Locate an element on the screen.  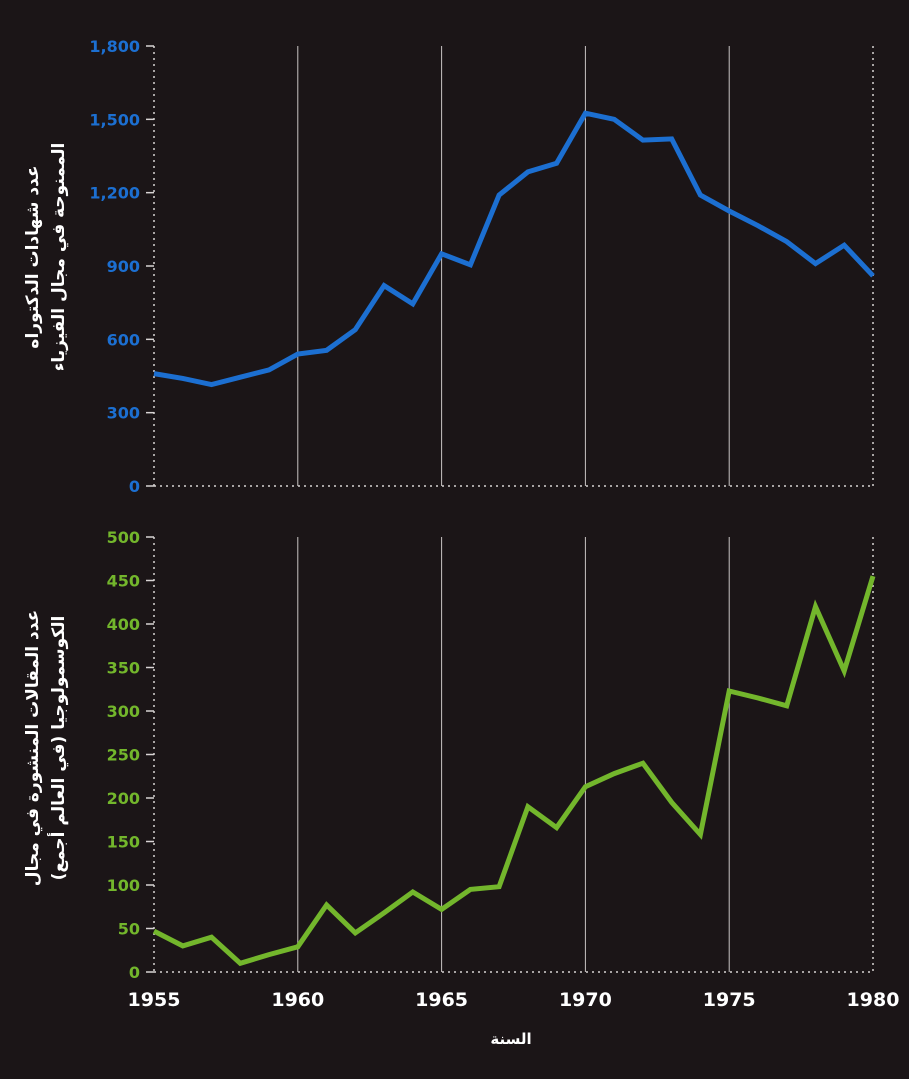
bottom-ytick-label-50: 50 is located at coordinates (129, 929).